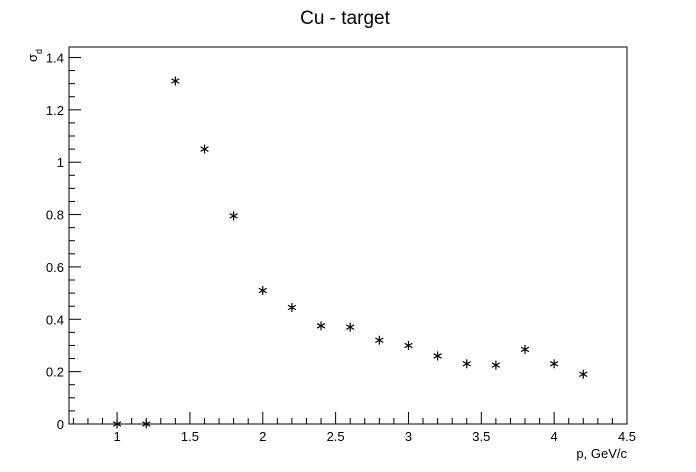  What do you see at coordinates (481, 436) in the screenshot?
I see `x-tick-label: 3.5` at bounding box center [481, 436].